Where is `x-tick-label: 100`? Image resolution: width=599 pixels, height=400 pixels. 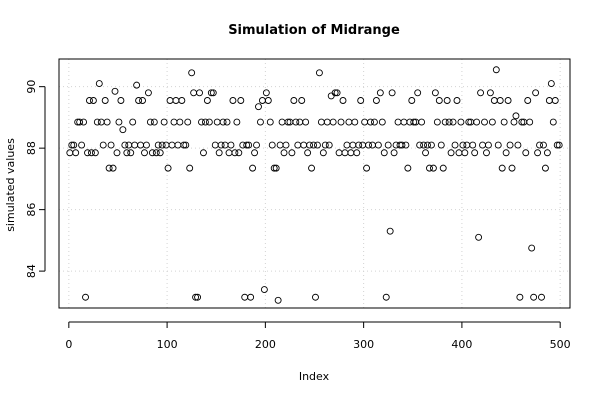 x-tick-label: 100 is located at coordinates (167, 344).